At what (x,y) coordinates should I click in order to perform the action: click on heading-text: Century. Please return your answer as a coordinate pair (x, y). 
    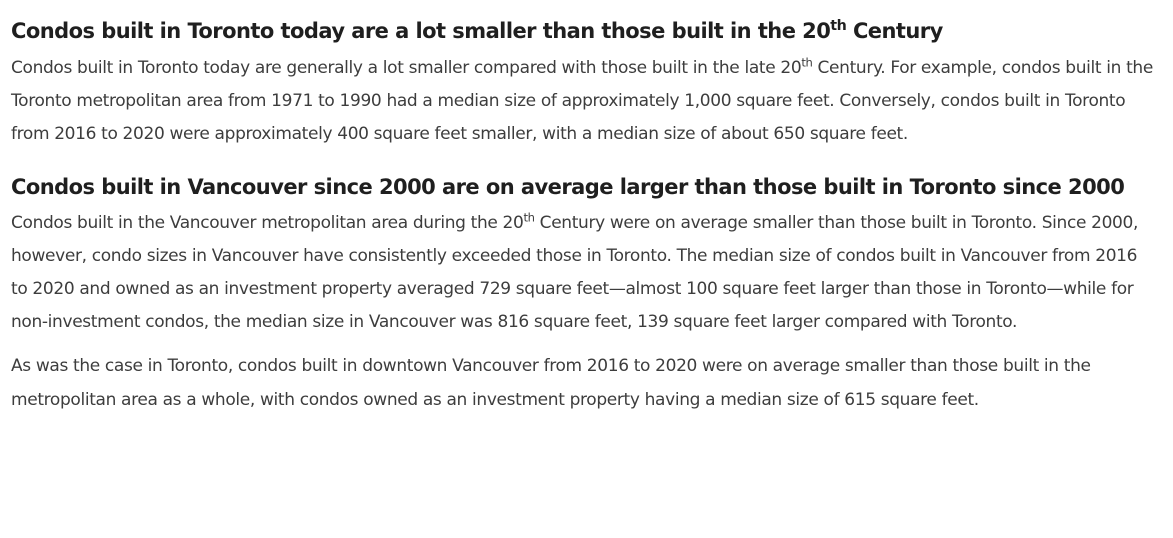
    Looking at the image, I should click on (894, 31).